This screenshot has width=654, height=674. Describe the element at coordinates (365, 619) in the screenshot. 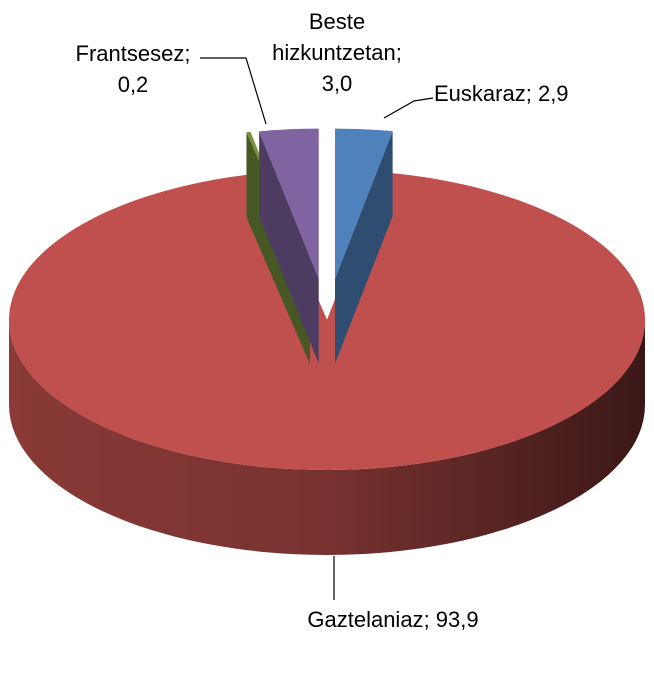

I see `category-name: Gaztelaniaz` at that location.